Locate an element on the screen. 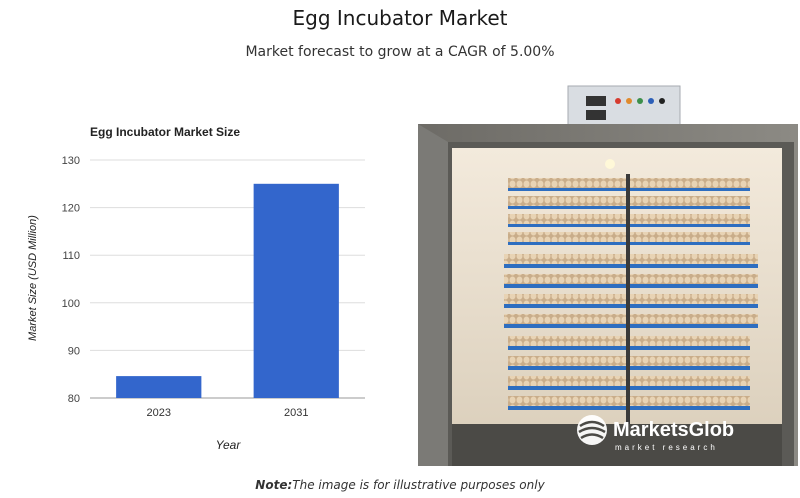 The width and height of the screenshot is (800, 498). bar-2023 is located at coordinates (159, 387).